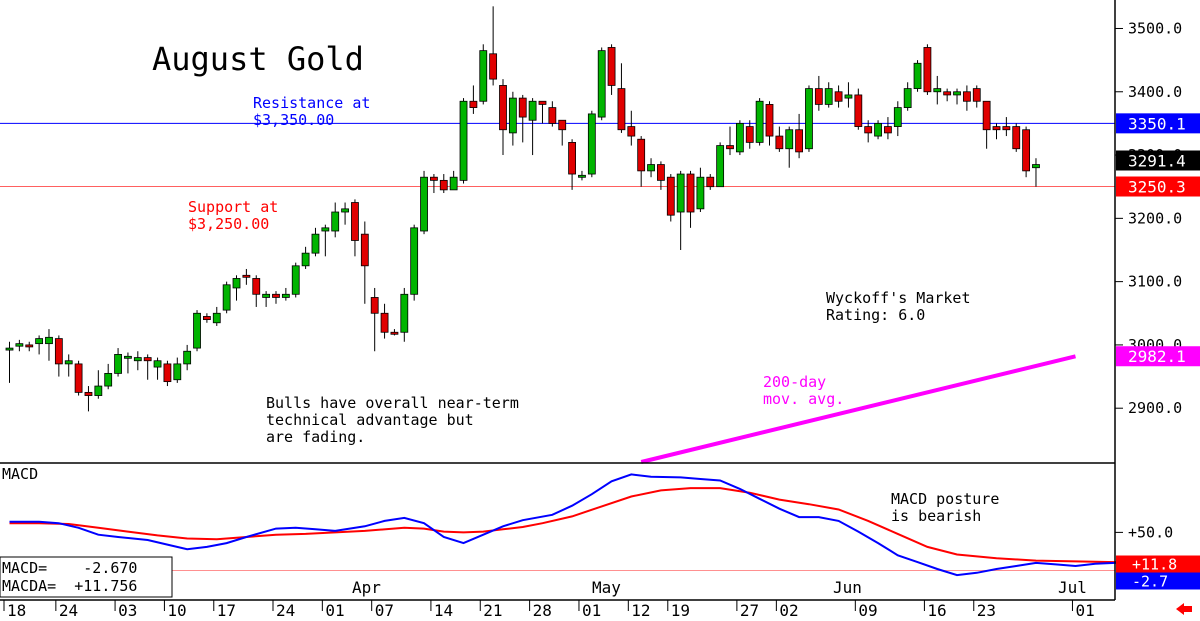 The height and width of the screenshot is (621, 1200). Describe the element at coordinates (226, 610) in the screenshot. I see `date-tick-label: 17` at that location.